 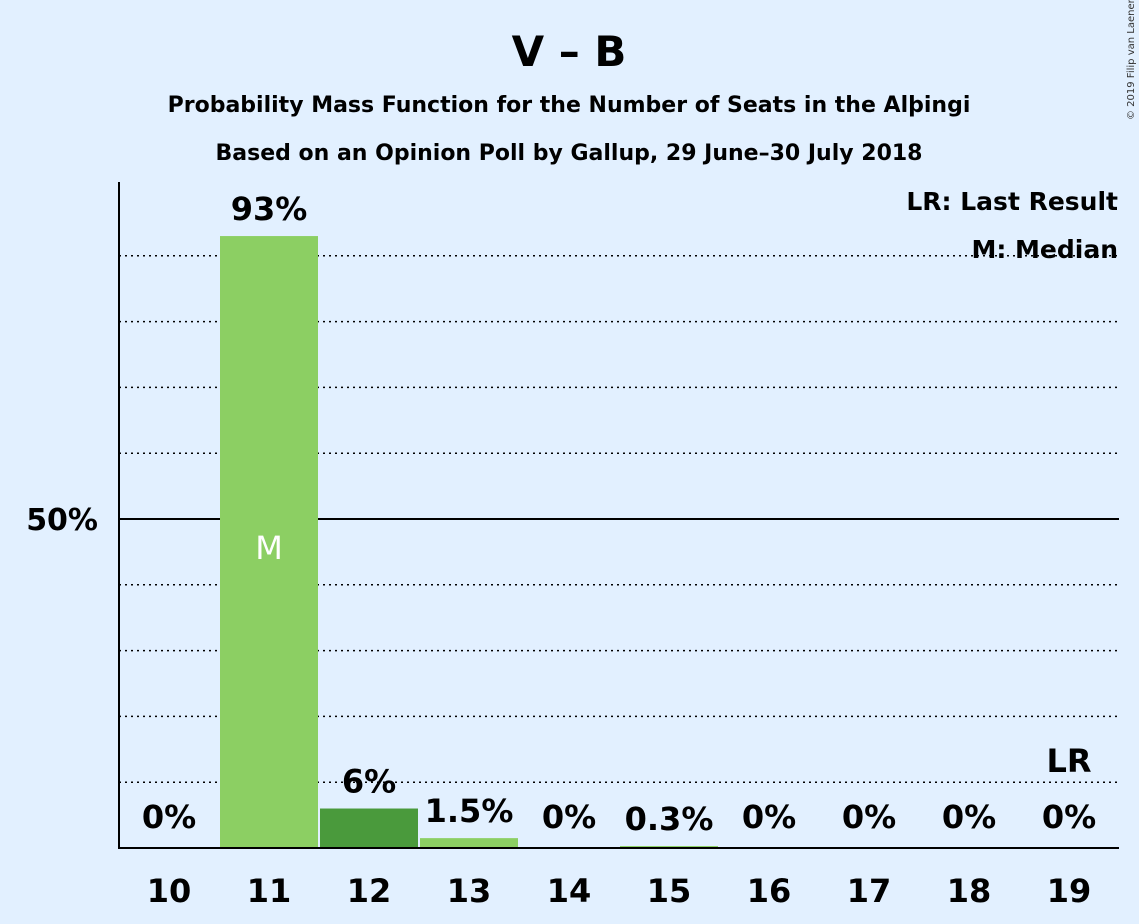 What do you see at coordinates (569, 891) in the screenshot?
I see `x-tick-14: 14` at bounding box center [569, 891].